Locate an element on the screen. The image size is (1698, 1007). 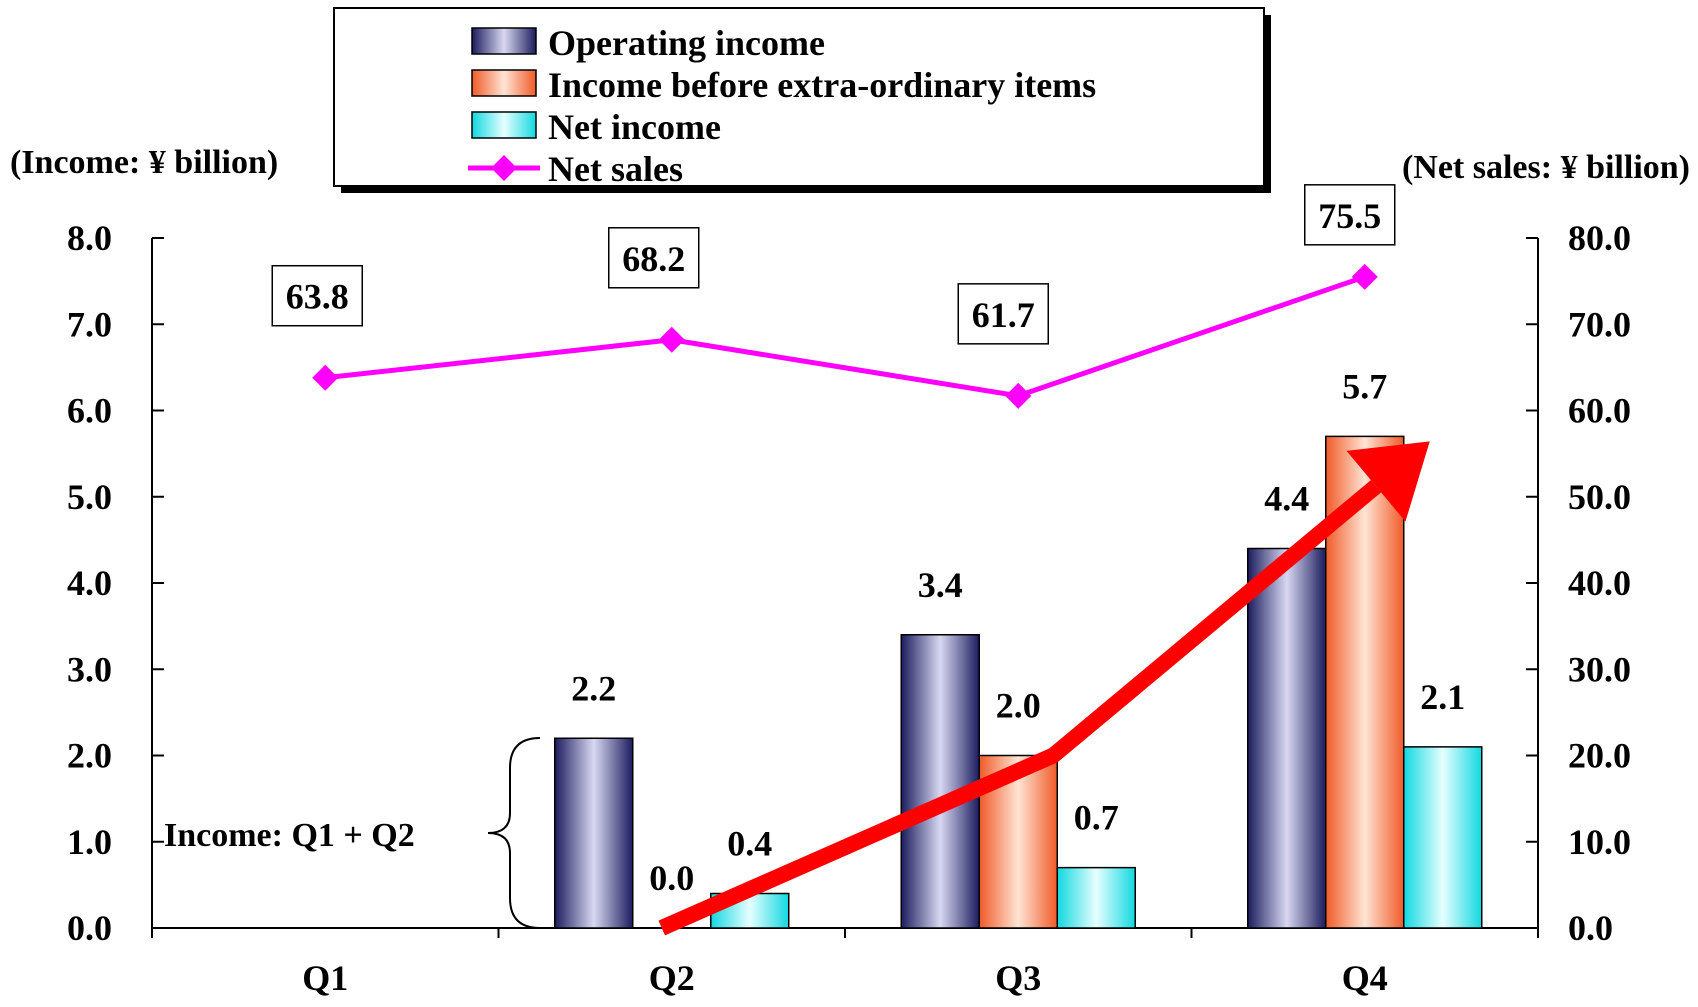
data-label-income-before-extra-ordinary-items: 2.0 is located at coordinates (1018, 706).